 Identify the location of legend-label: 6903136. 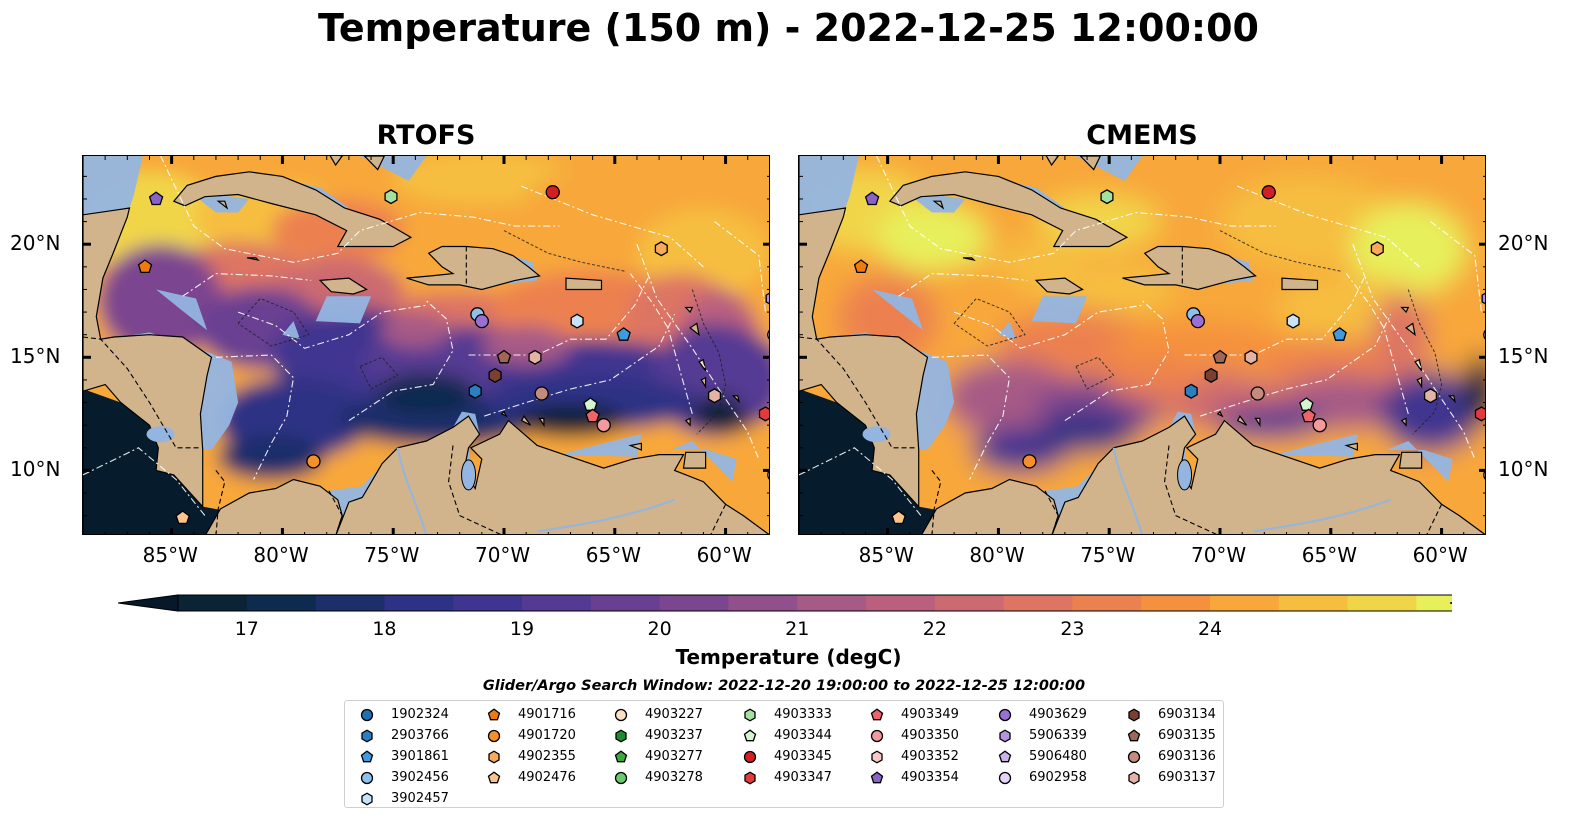
(1187, 756).